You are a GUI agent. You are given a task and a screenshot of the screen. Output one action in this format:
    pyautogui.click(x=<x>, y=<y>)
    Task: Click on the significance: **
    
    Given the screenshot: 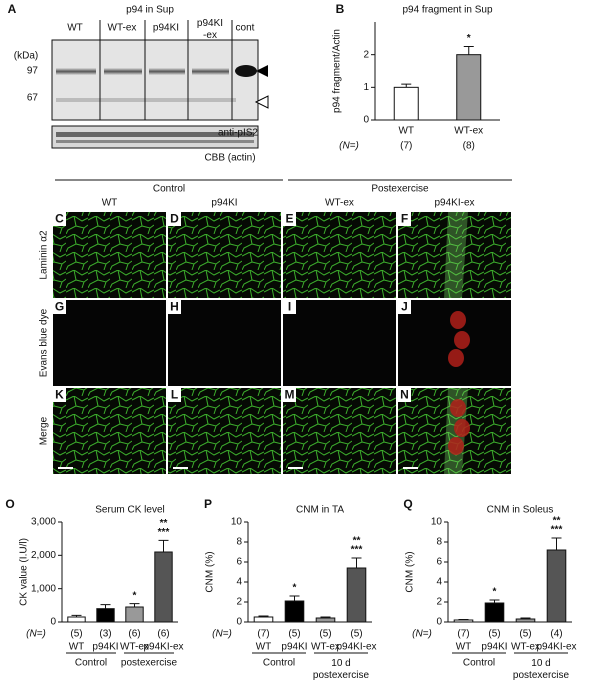 What is the action you would take?
    pyautogui.click(x=557, y=521)
    